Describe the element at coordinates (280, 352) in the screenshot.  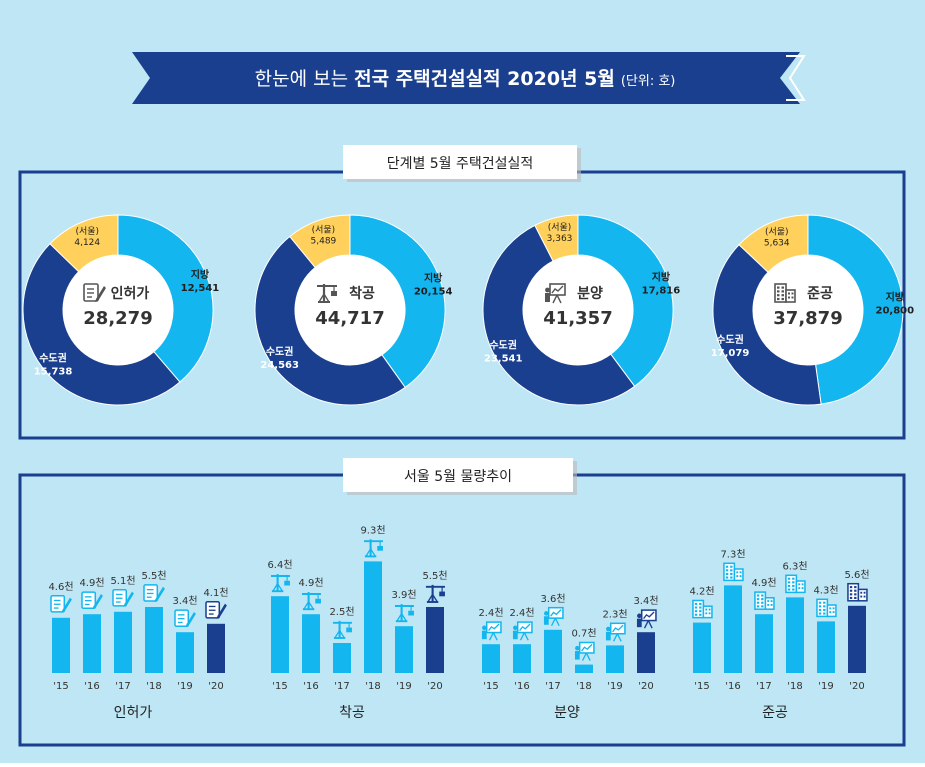
I see `metro-label: 수도권` at that location.